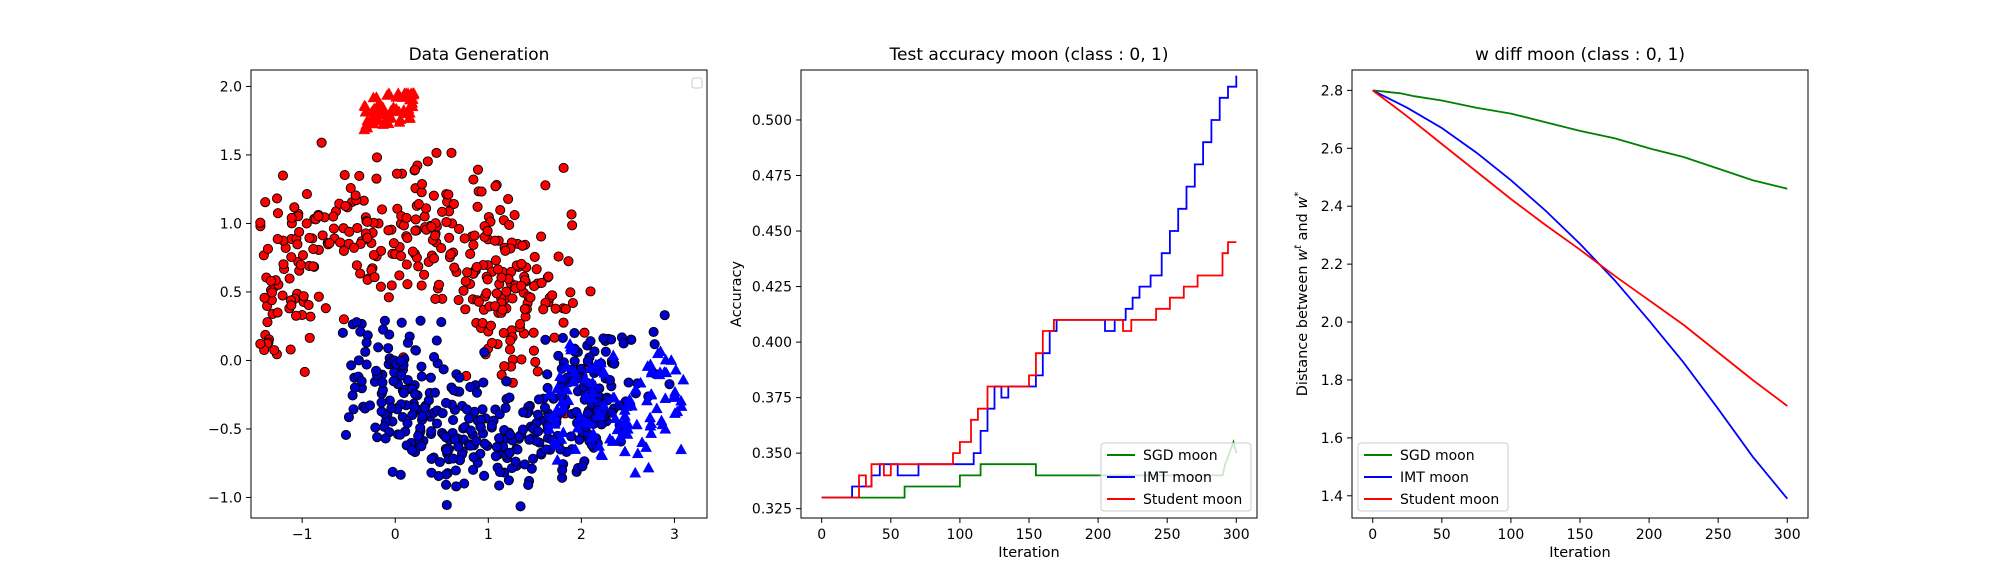 The width and height of the screenshot is (2000, 580). Describe the element at coordinates (1303, 227) in the screenshot. I see `wdiff-ylabel-mid: and` at that location.